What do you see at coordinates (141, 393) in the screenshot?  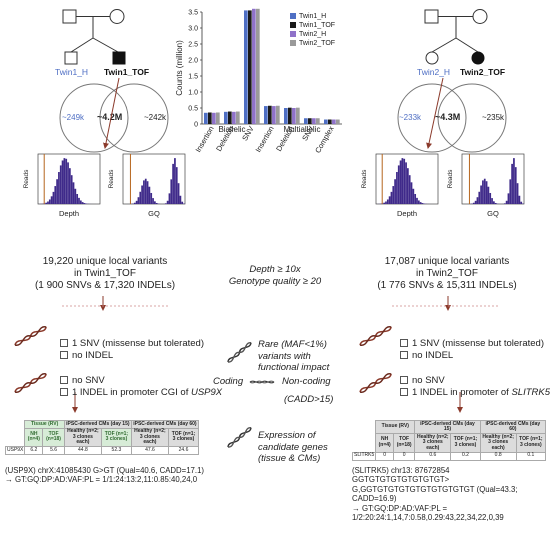 I see `left-noncoding-item-2: 1 INDEL in promoter CGI of USP9X` at bounding box center [141, 393].